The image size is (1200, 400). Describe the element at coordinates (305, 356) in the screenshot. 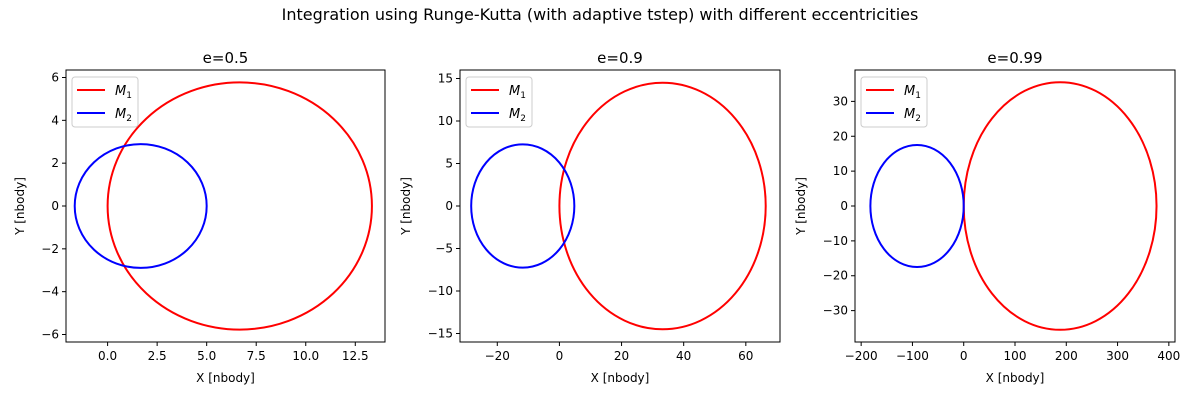

I see `x-tick-label: 10.0` at that location.